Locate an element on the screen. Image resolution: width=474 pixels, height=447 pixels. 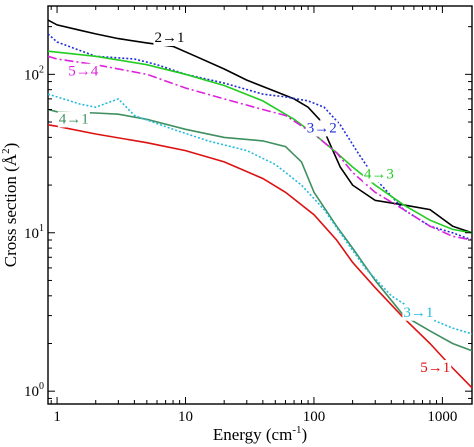
series-label-5: 4→1 is located at coordinates (74, 119).